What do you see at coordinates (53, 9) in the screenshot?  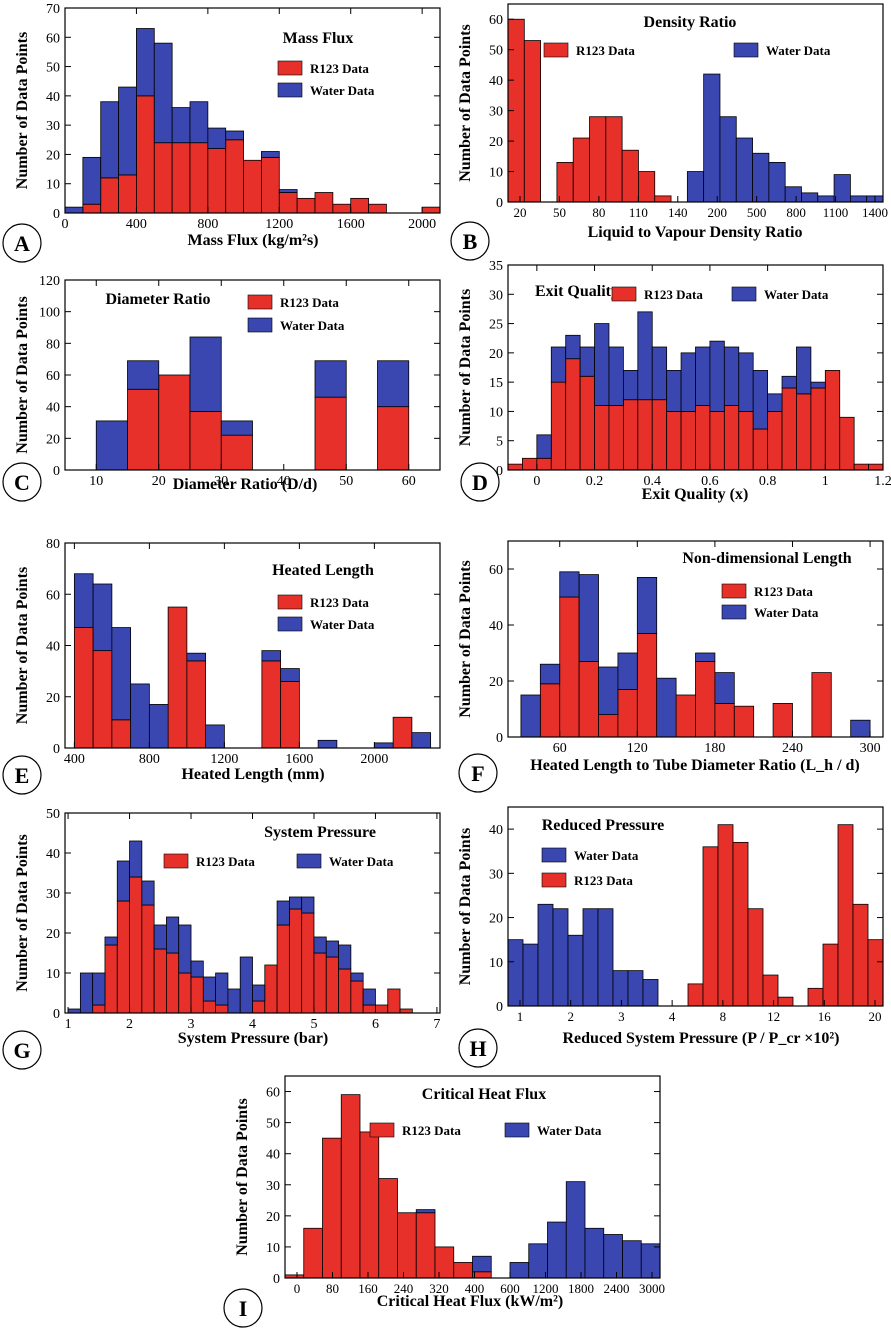 I see `y-tick-label: 70` at bounding box center [53, 9].